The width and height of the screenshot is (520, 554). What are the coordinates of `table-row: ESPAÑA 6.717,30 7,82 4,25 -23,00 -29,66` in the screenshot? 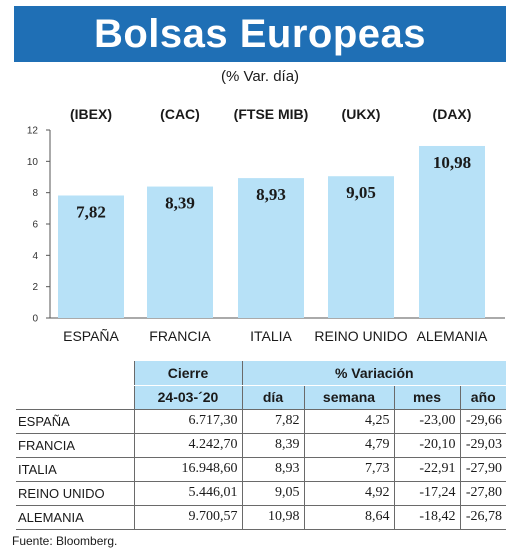 It's located at (261, 421).